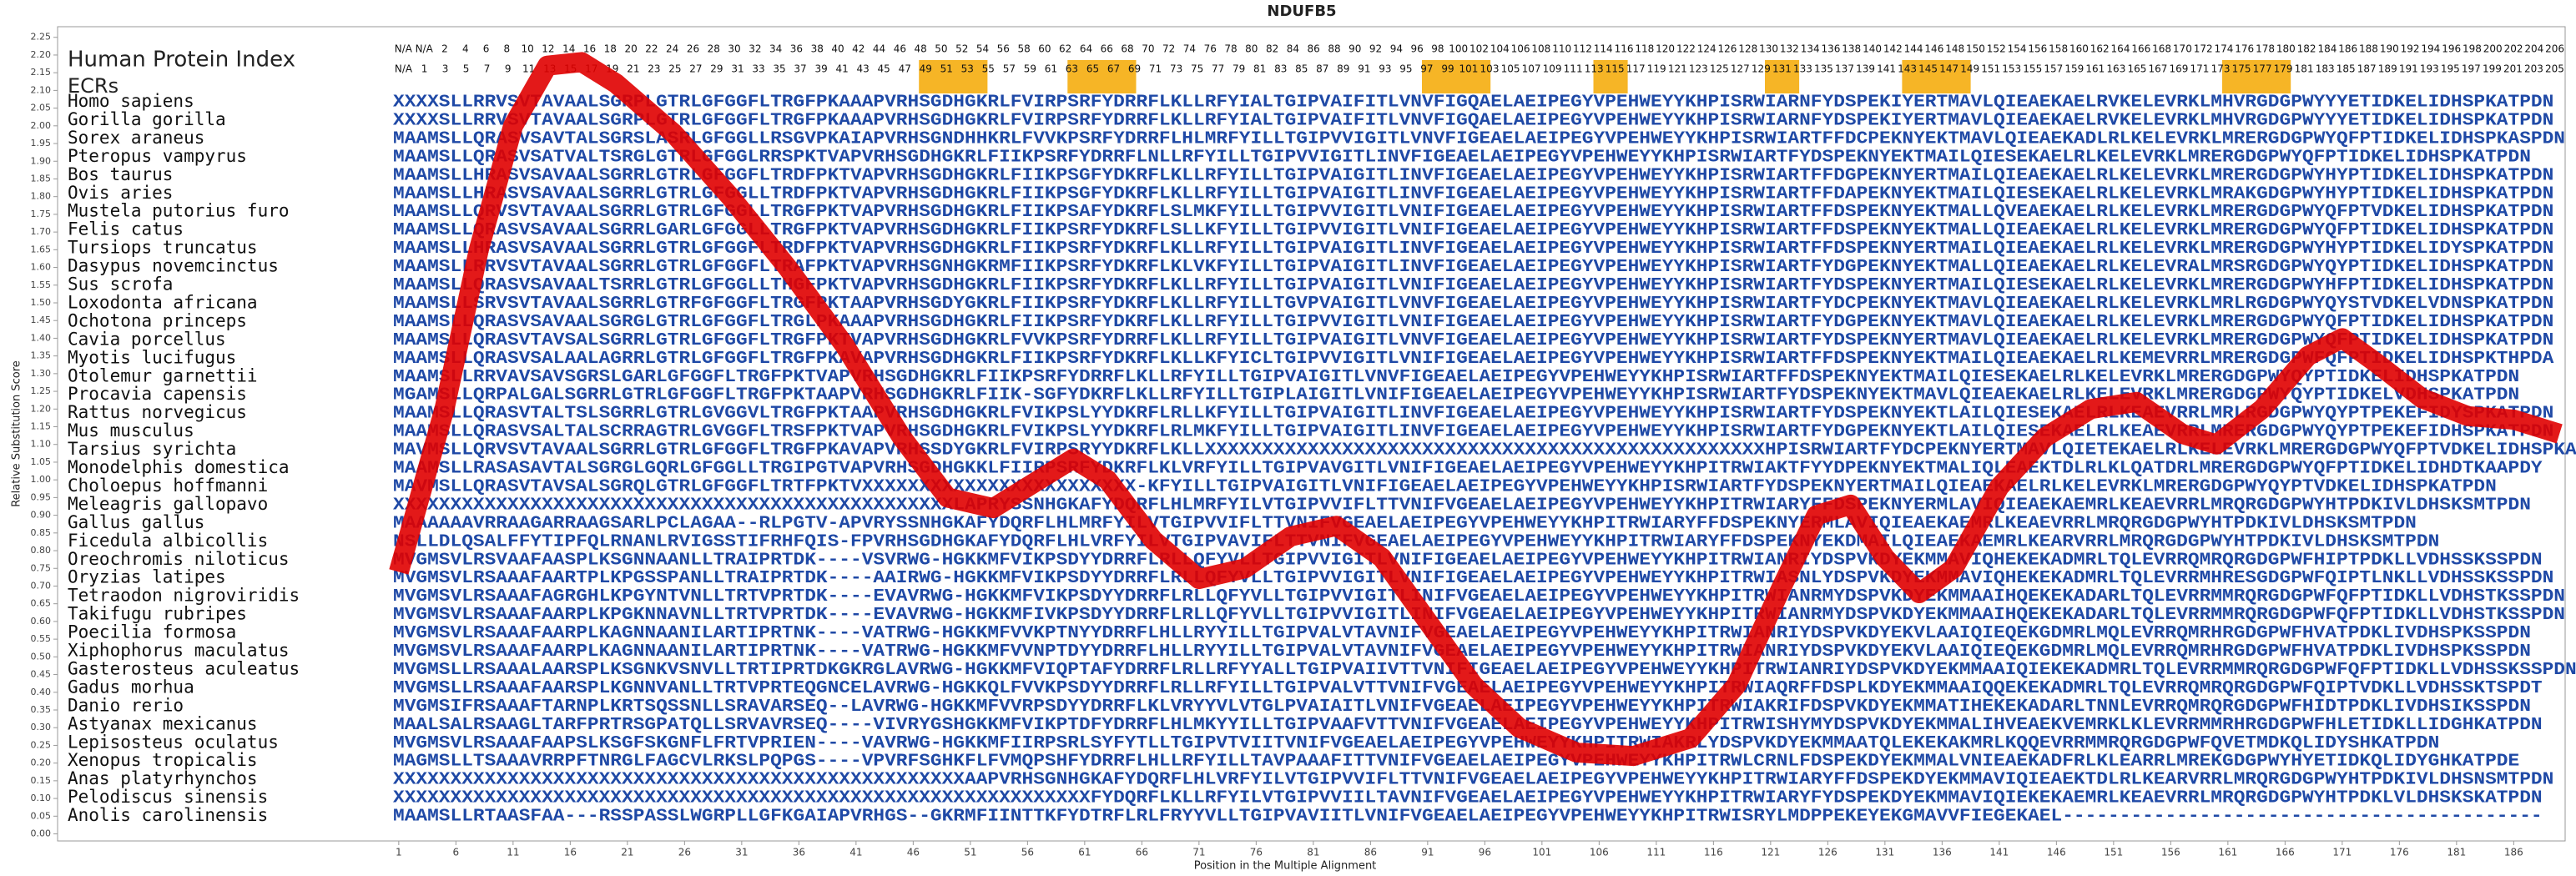 The width and height of the screenshot is (2576, 876). Describe the element at coordinates (163, 375) in the screenshot. I see `species-name: Otolemur garnettii` at that location.